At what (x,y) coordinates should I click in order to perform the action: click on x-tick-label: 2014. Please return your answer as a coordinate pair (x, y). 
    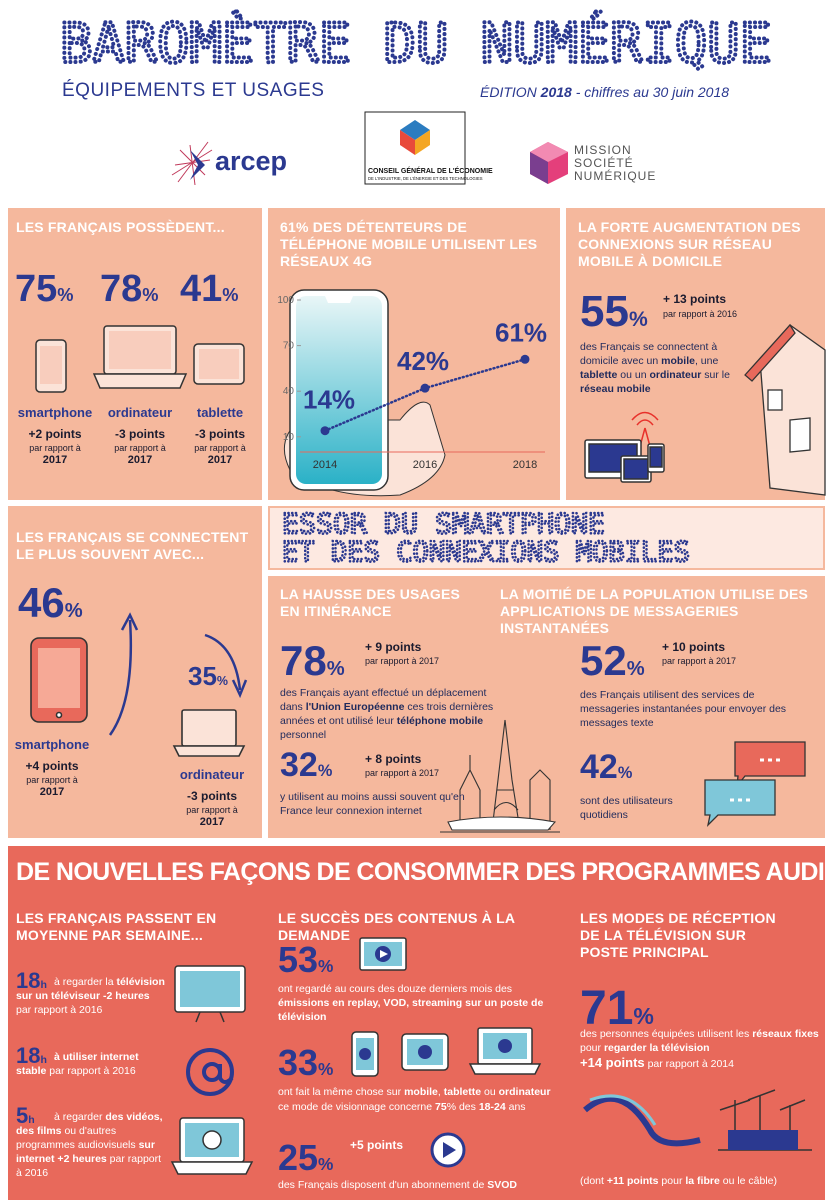
    Looking at the image, I should click on (325, 465).